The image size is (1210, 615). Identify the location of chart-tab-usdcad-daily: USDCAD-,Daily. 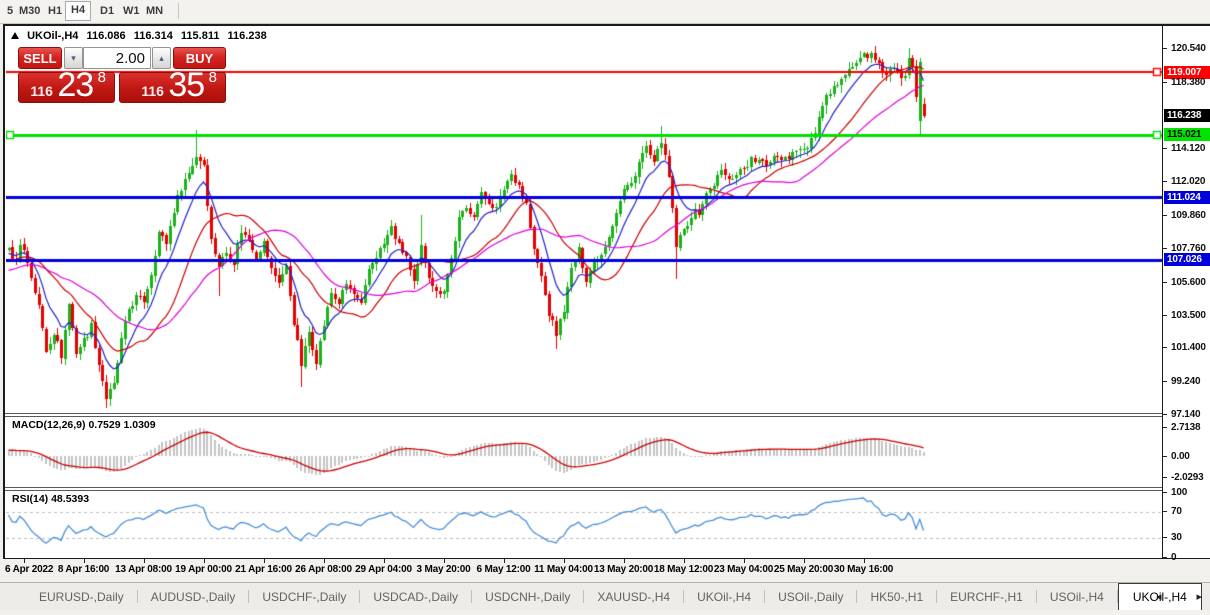
(416, 596).